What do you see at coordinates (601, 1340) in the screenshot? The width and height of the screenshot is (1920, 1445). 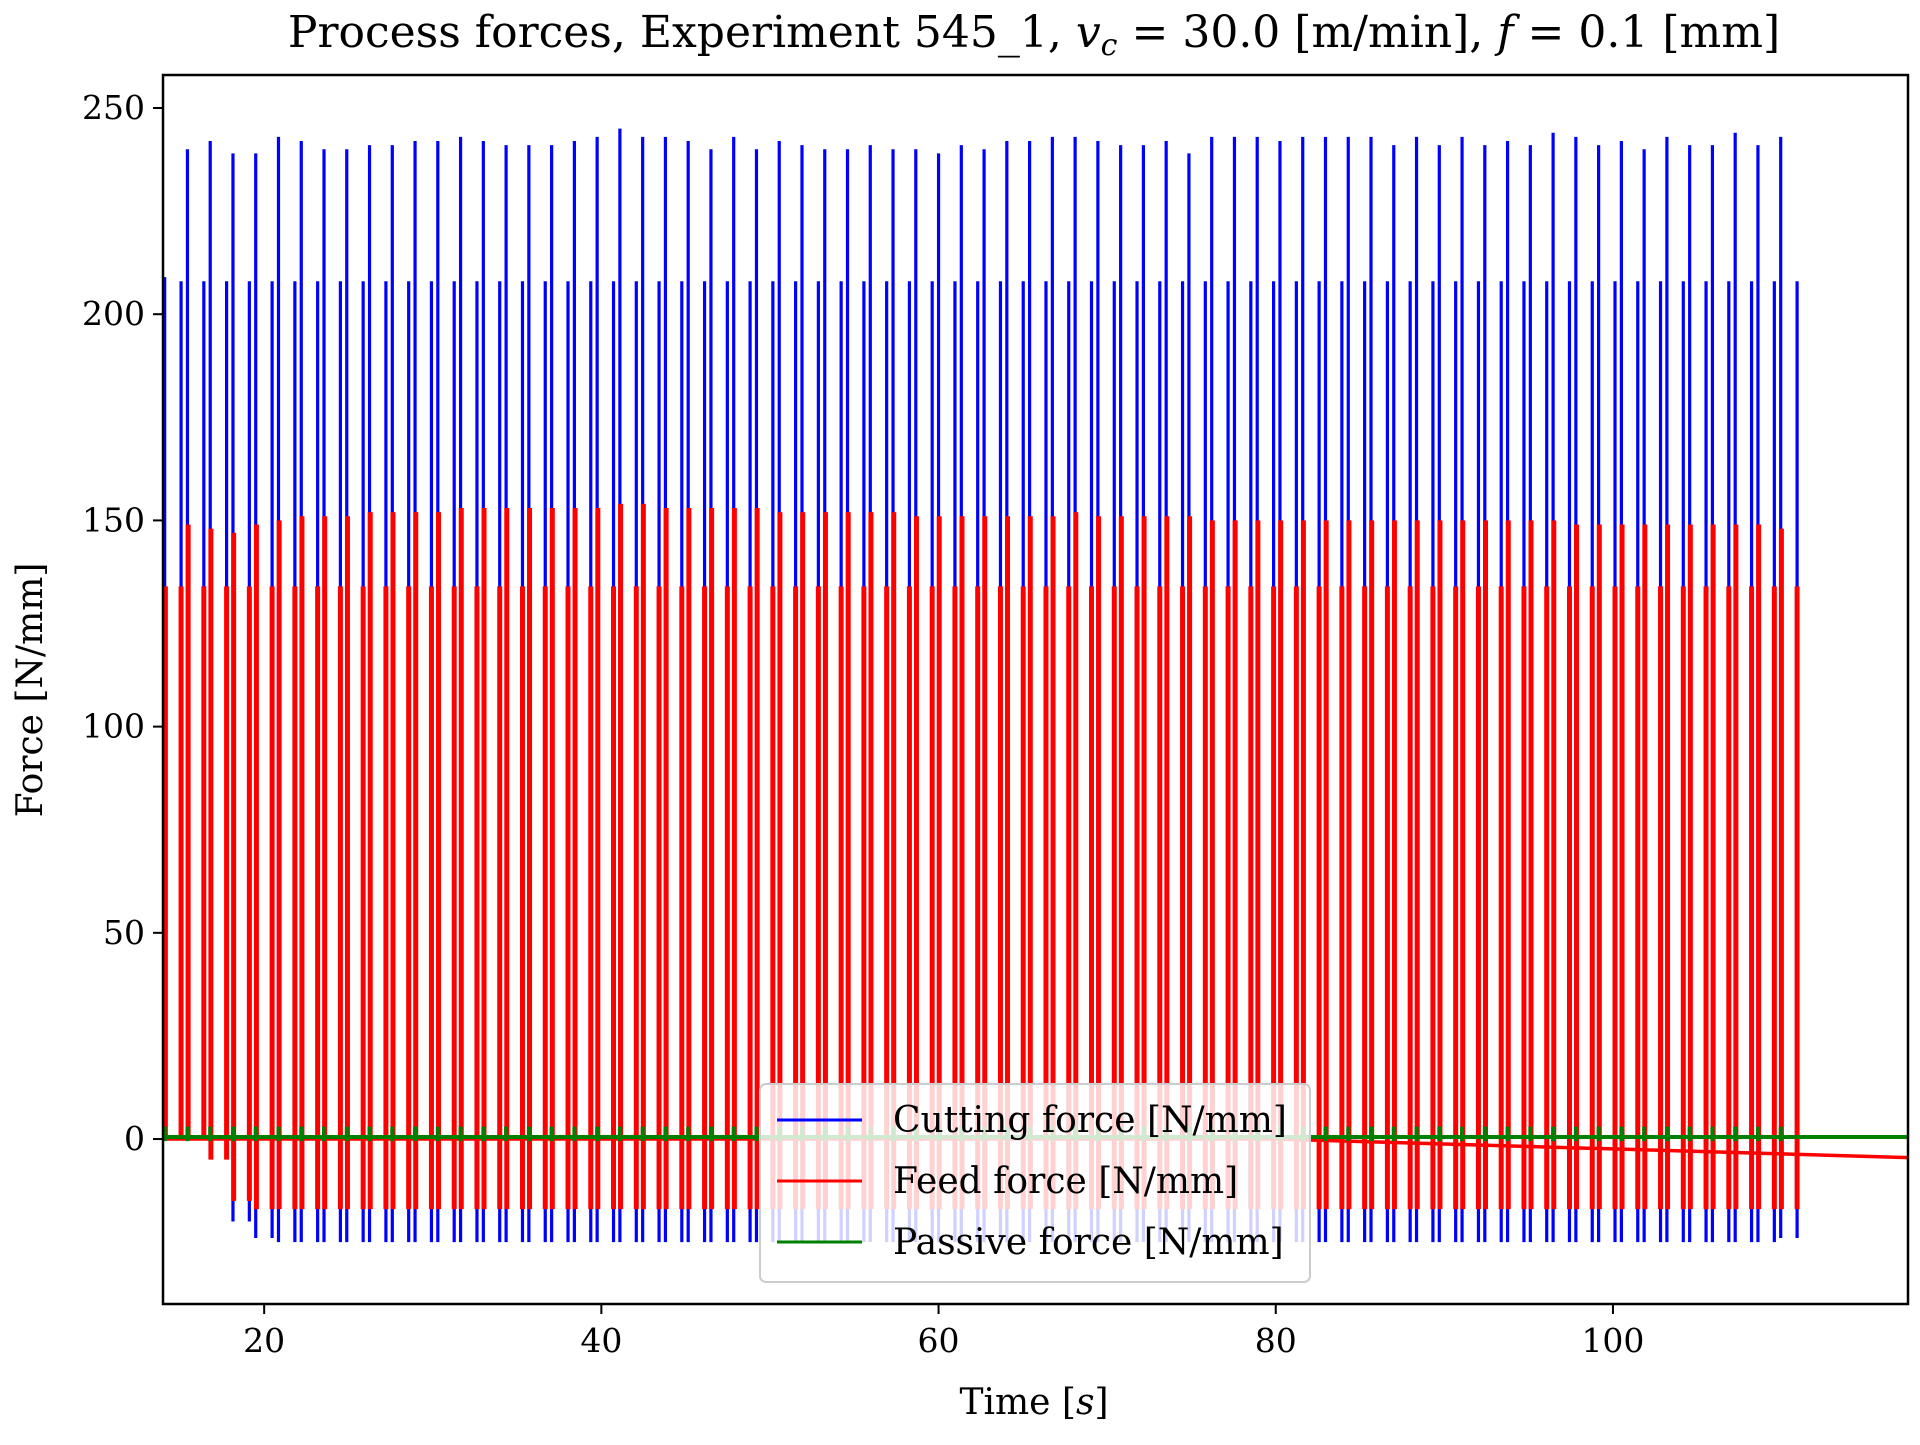 I see `x-tick-label: 40` at bounding box center [601, 1340].